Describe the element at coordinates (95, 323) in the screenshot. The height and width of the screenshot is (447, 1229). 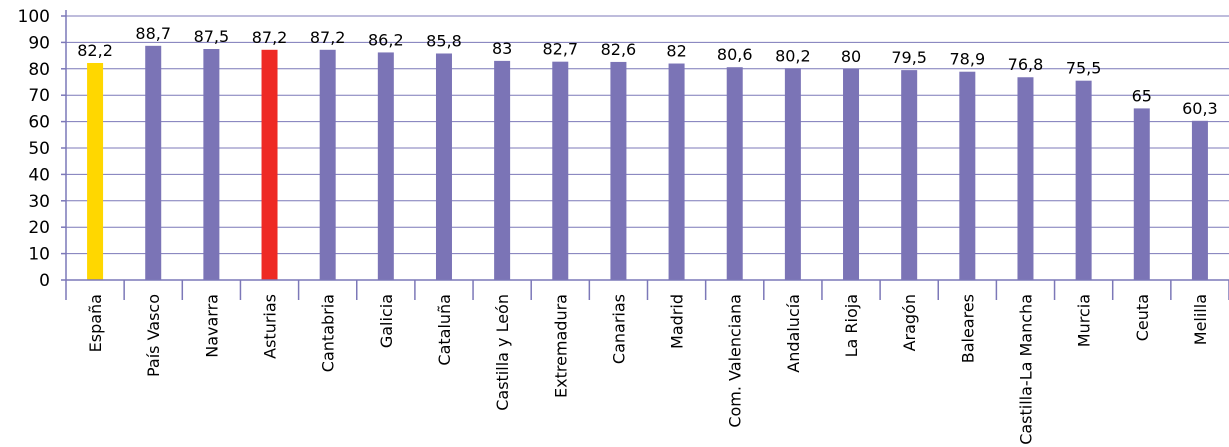
I see `category-label: España` at that location.